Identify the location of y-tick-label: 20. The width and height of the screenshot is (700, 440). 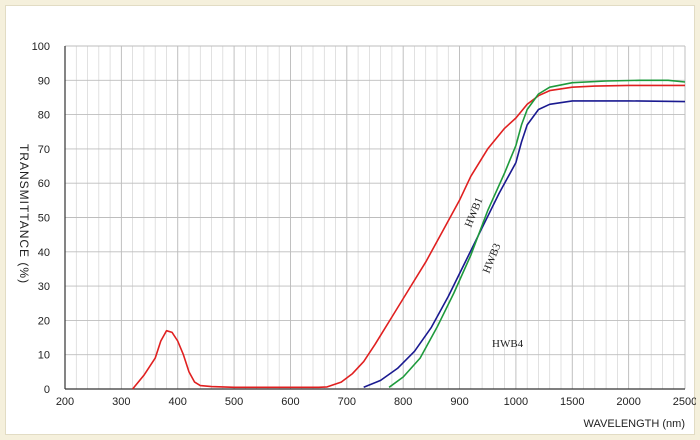
(44, 321).